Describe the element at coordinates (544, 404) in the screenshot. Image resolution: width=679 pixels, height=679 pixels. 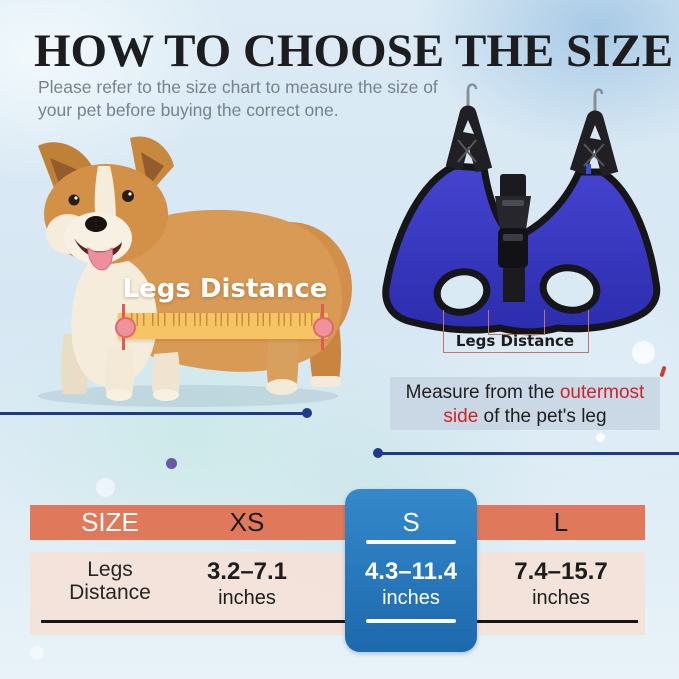
I see `note-highlight: outermost side` at that location.